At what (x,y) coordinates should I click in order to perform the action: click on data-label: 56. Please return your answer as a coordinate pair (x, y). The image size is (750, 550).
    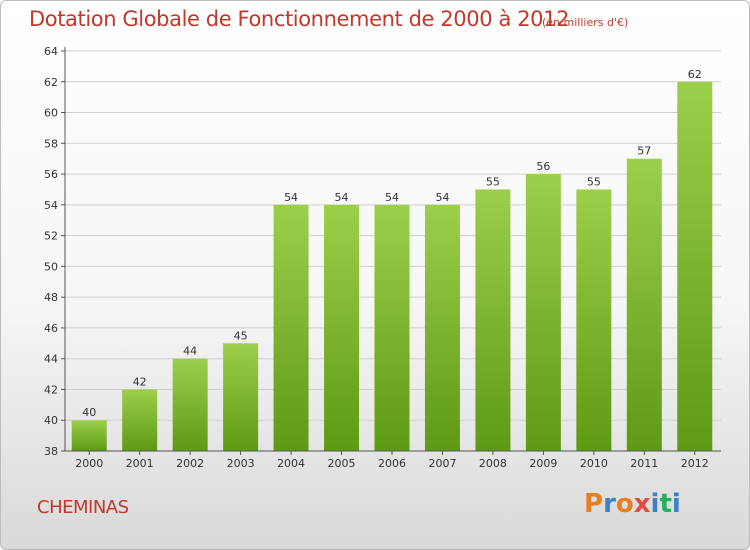
    Looking at the image, I should click on (543, 166).